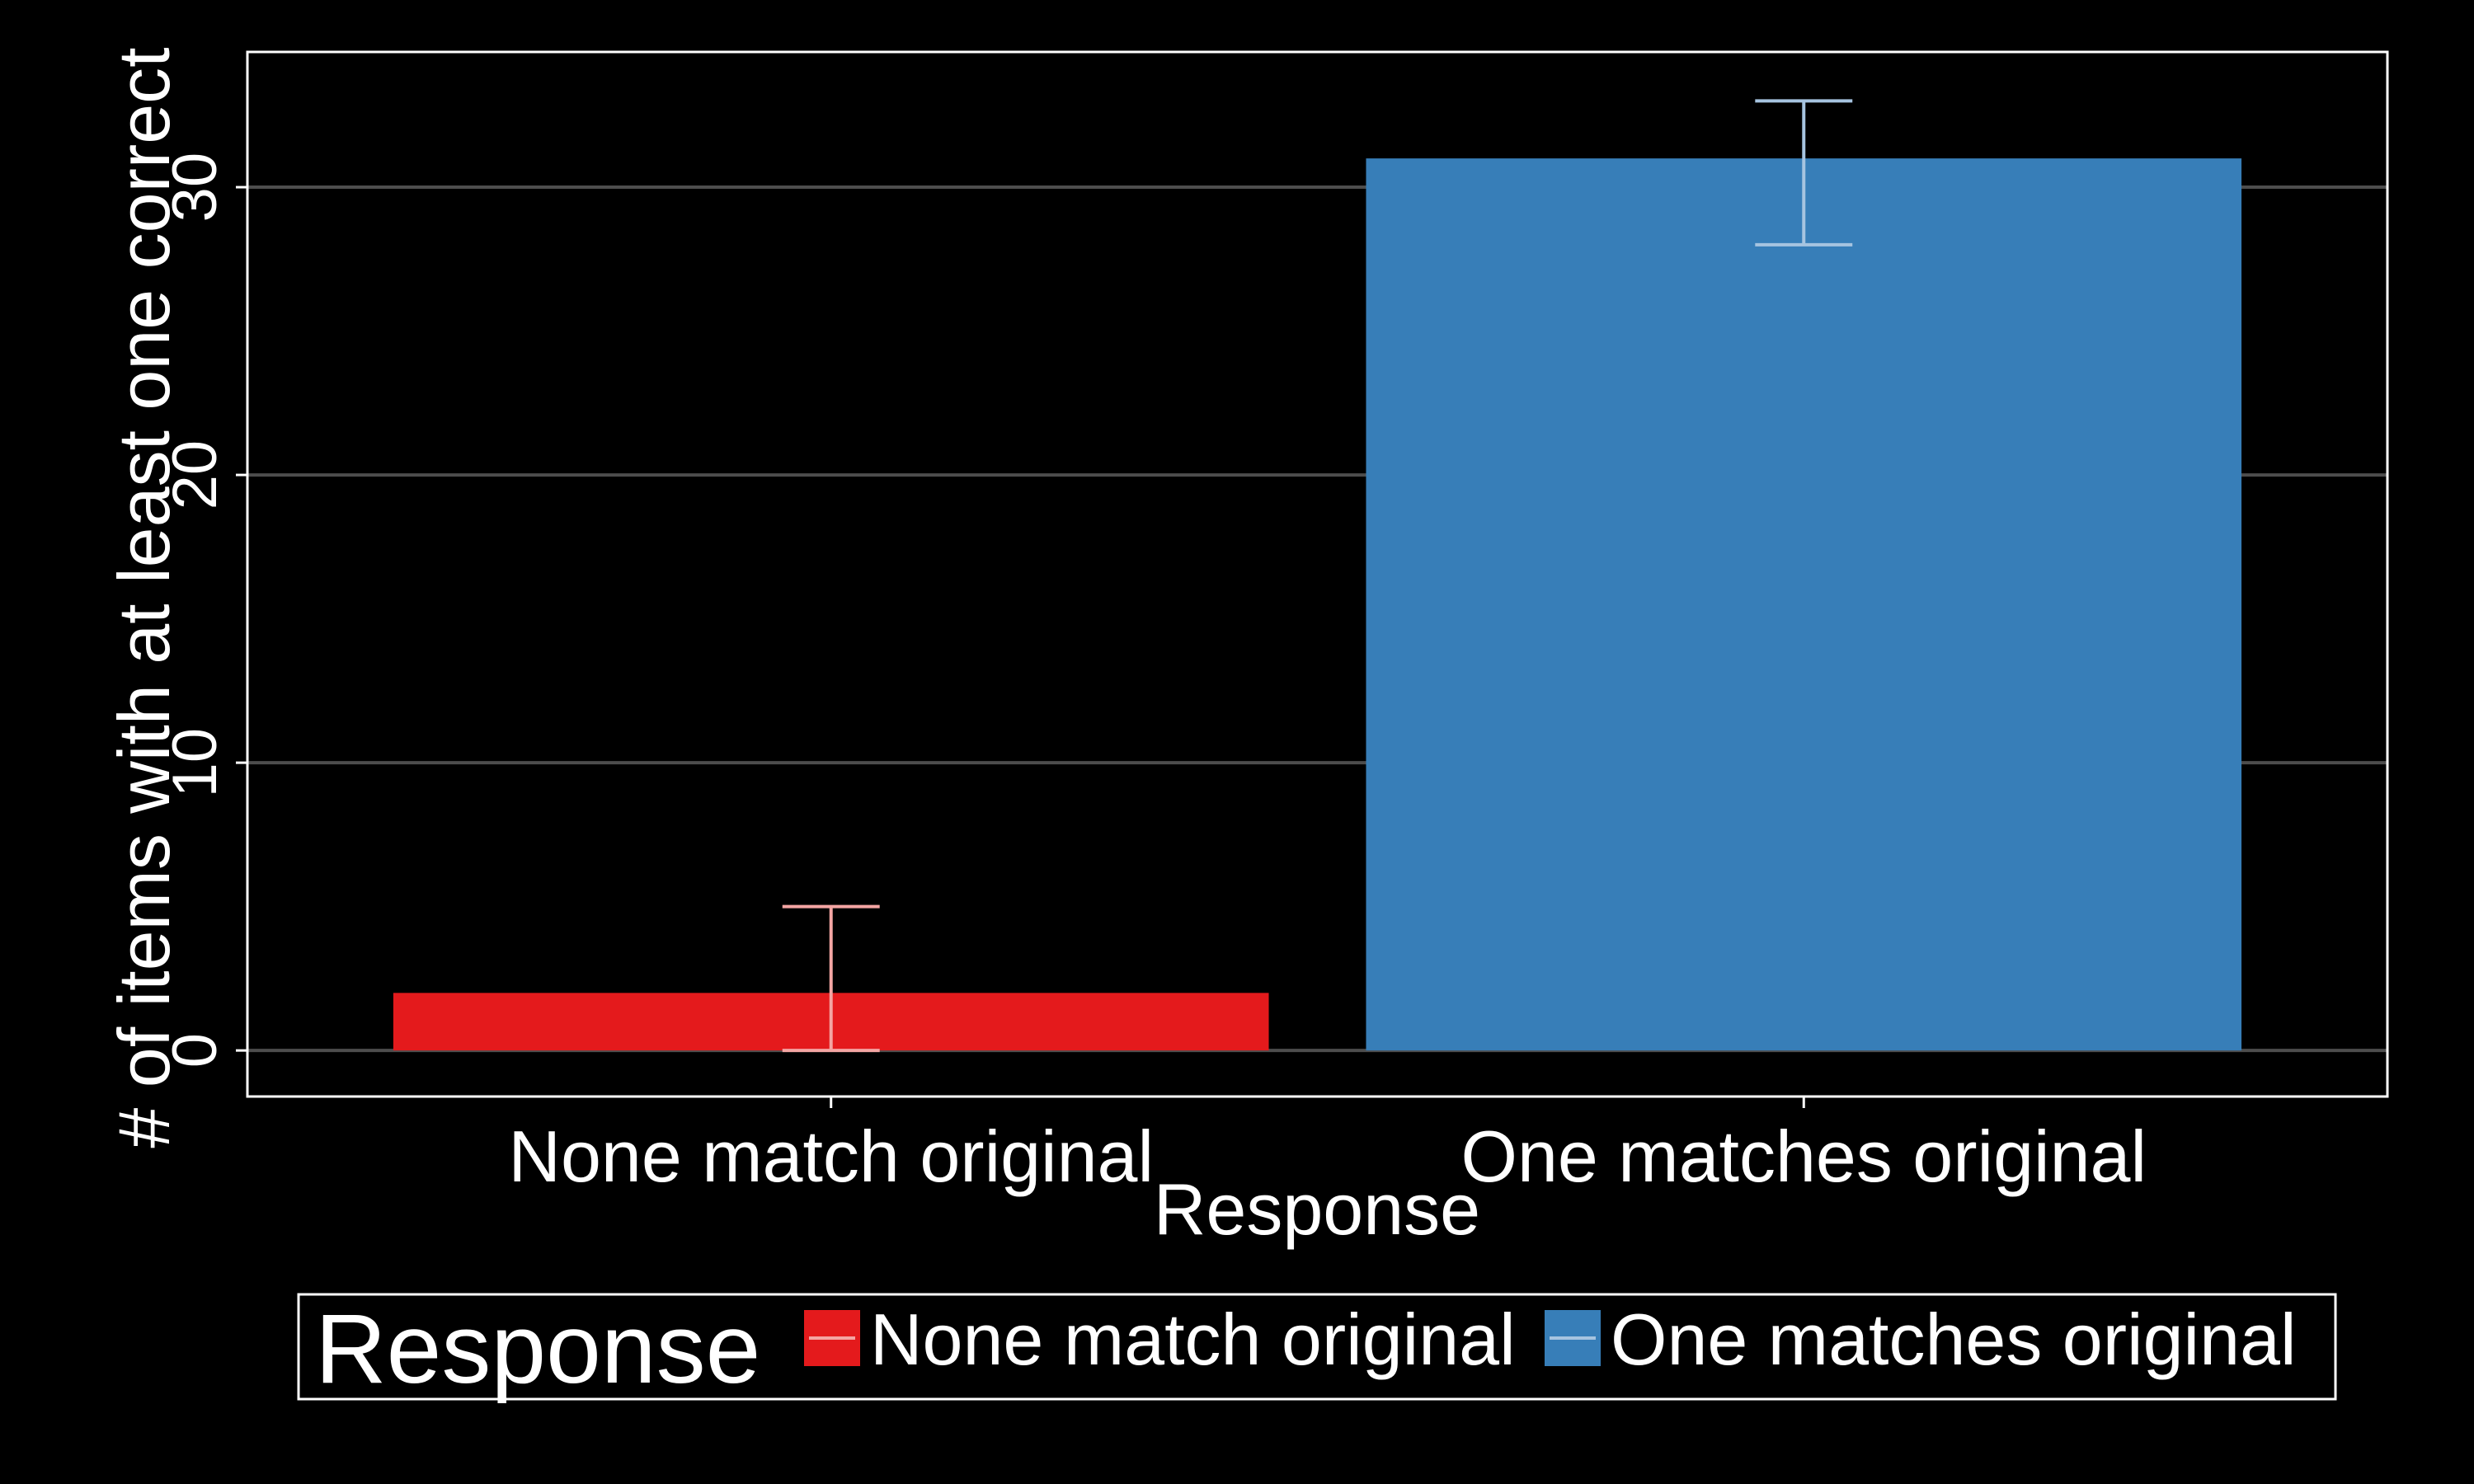 This screenshot has width=2474, height=1484. Describe the element at coordinates (1327, 1147) in the screenshot. I see `x-axis-ticks: None match original One matches original` at that location.